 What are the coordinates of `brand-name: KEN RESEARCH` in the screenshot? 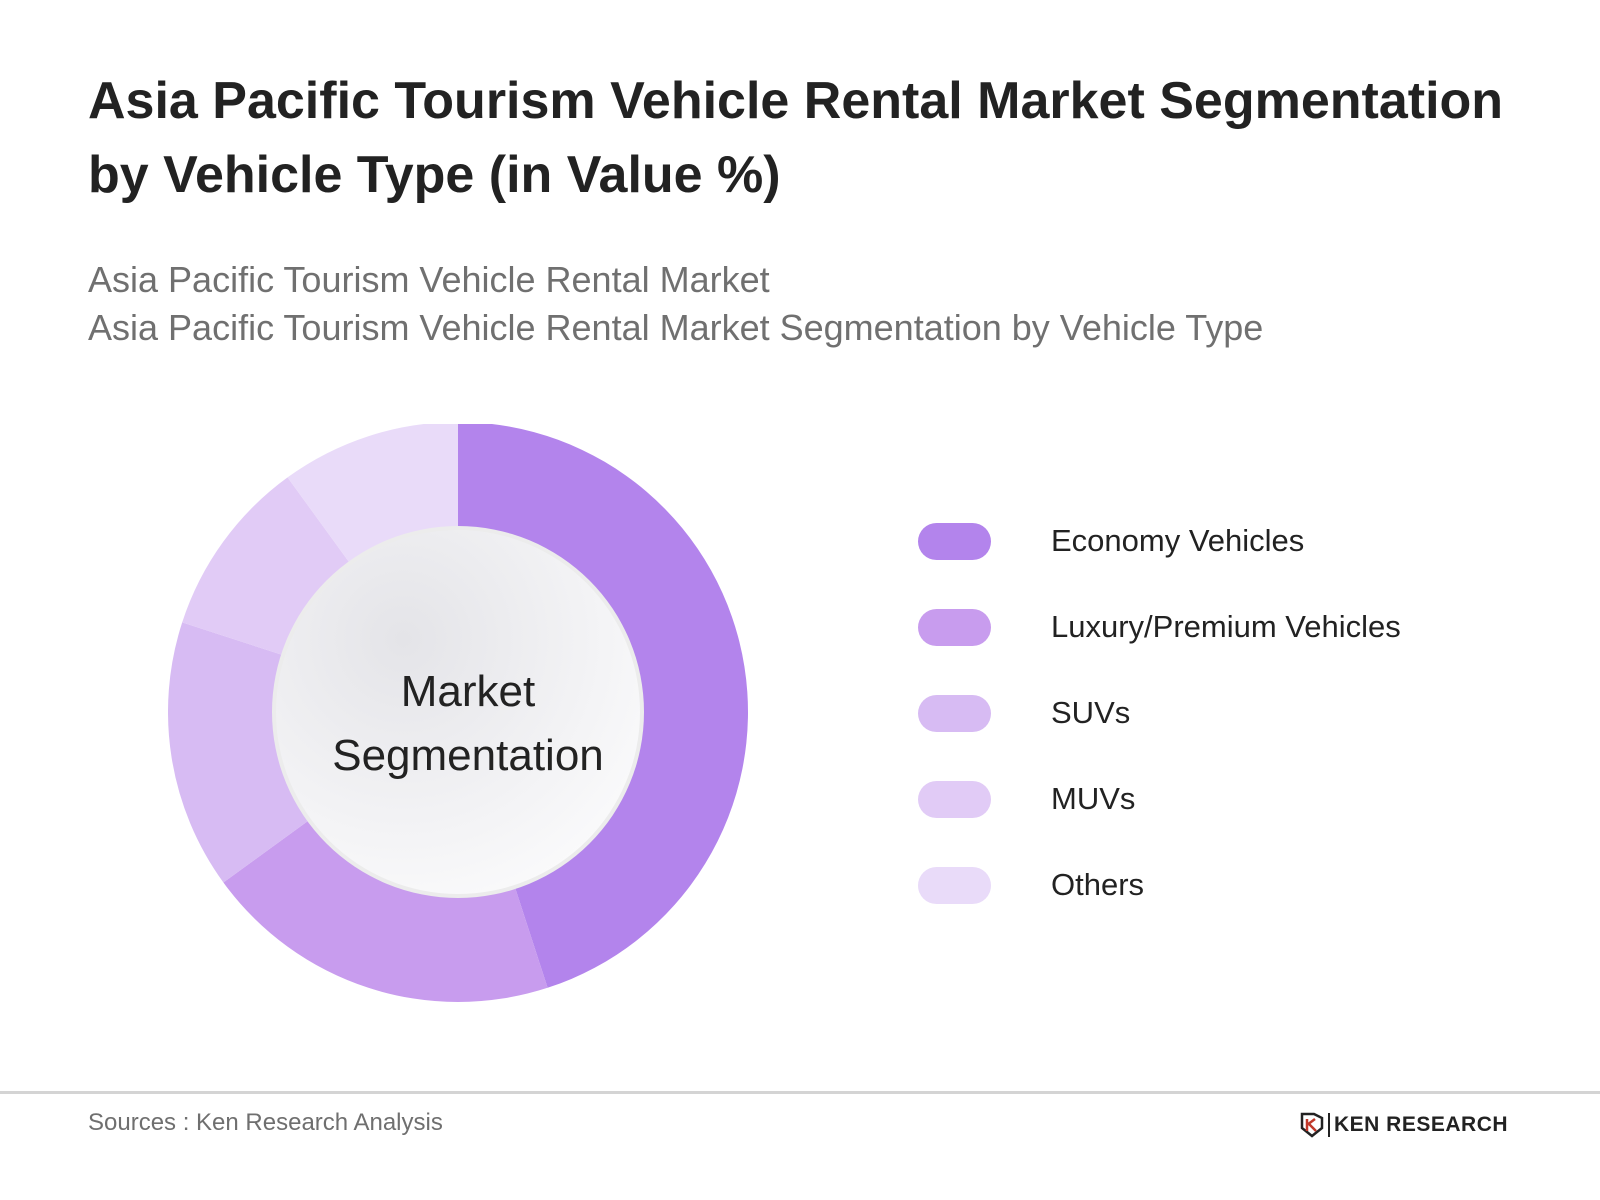 It's located at (1421, 1124).